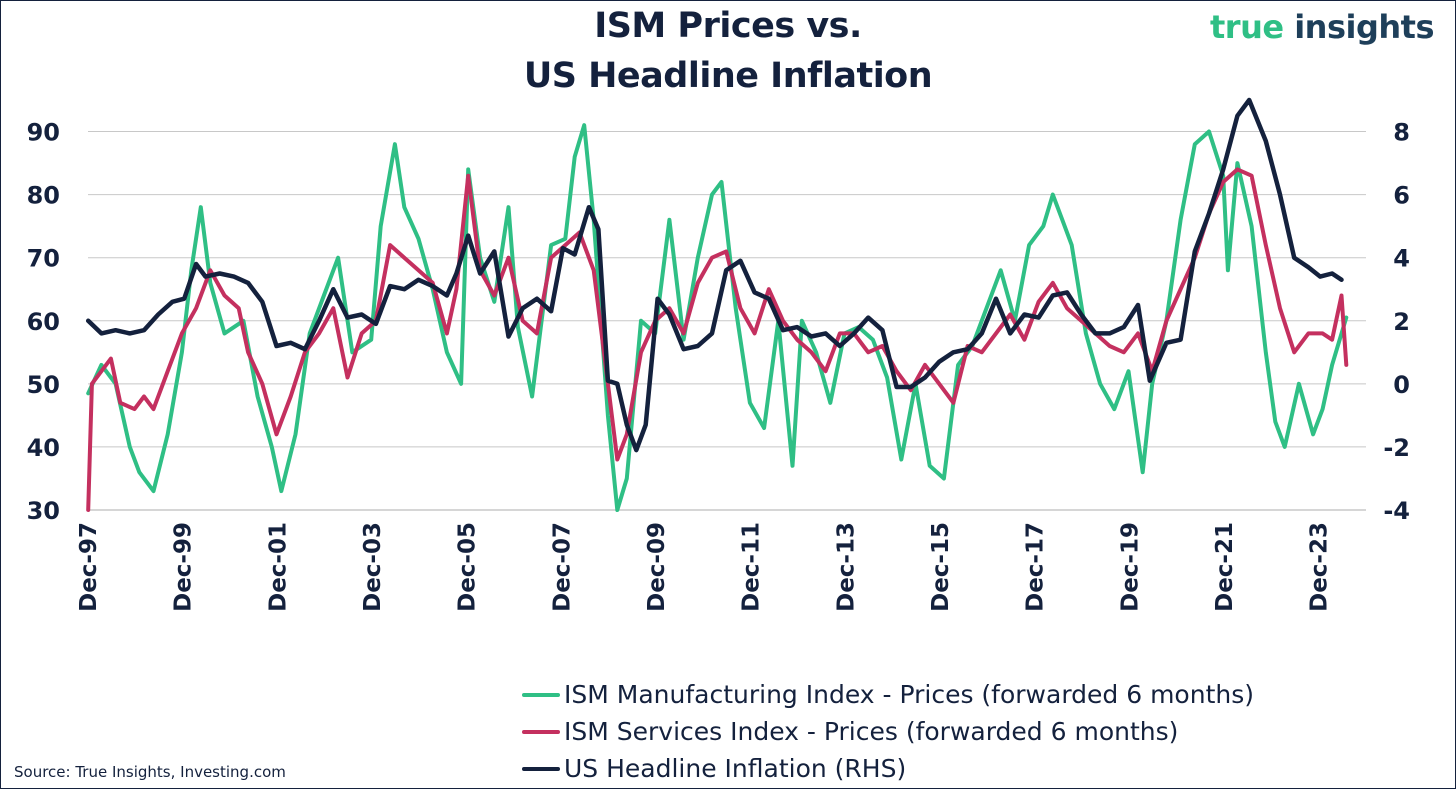 The height and width of the screenshot is (789, 1456). I want to click on x-axis-tick-label: Dec-15, so click(941, 567).